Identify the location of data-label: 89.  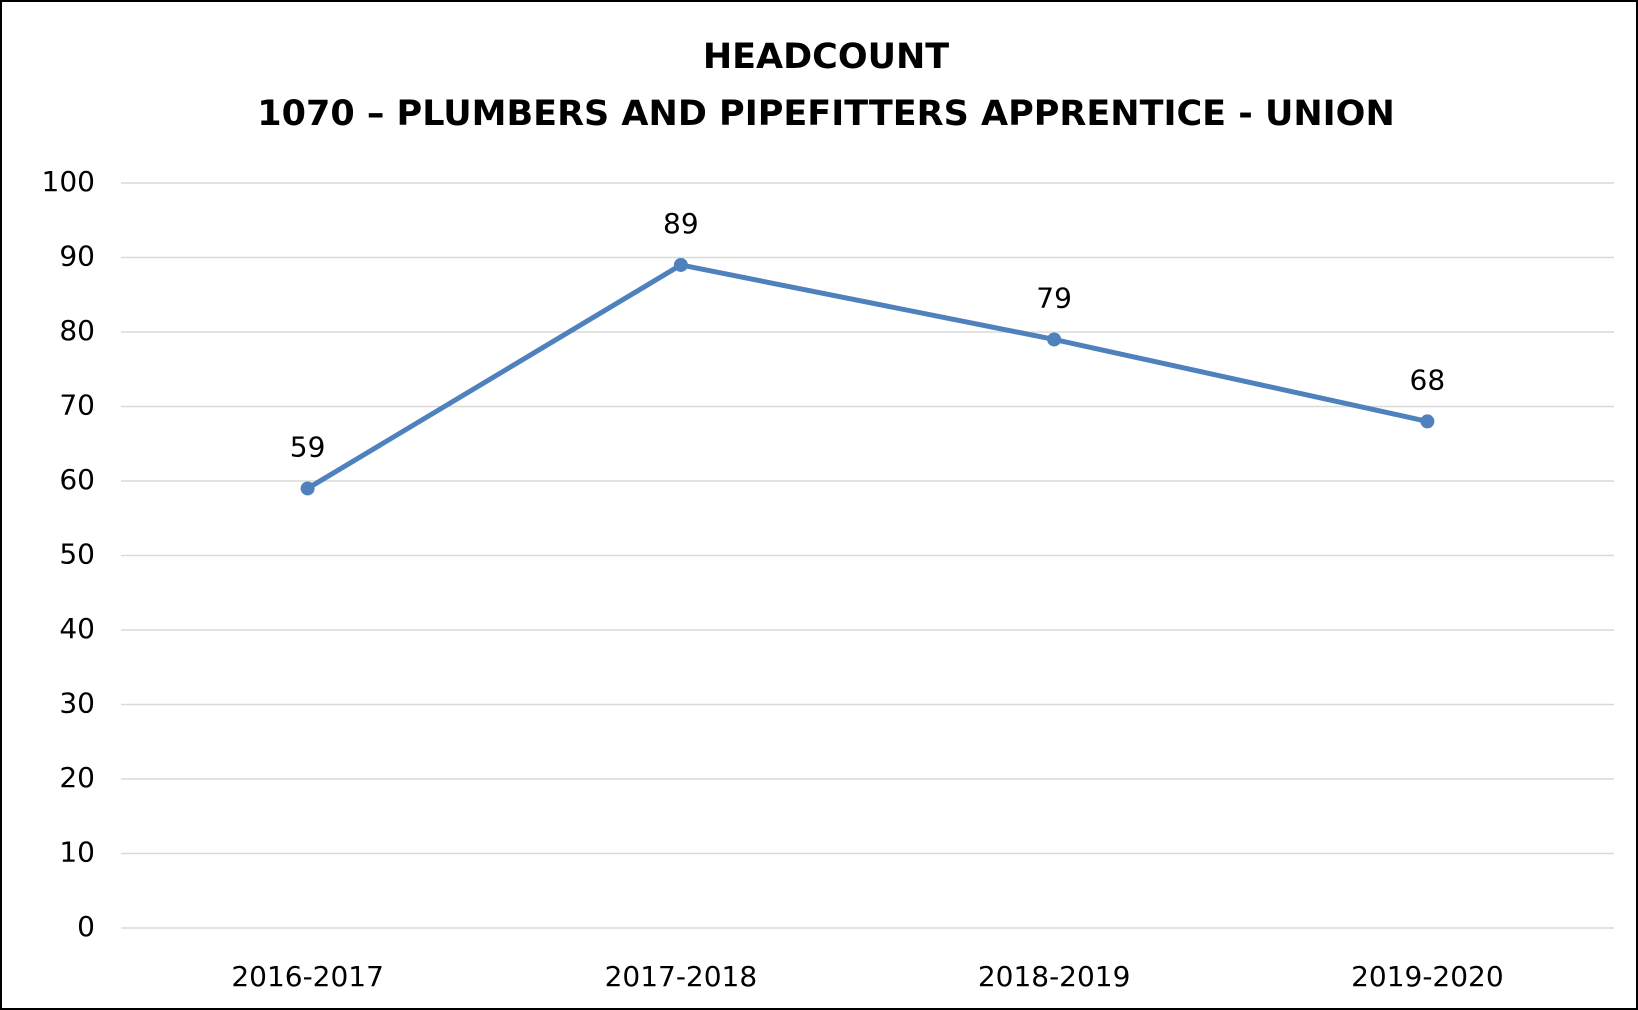
(681, 223).